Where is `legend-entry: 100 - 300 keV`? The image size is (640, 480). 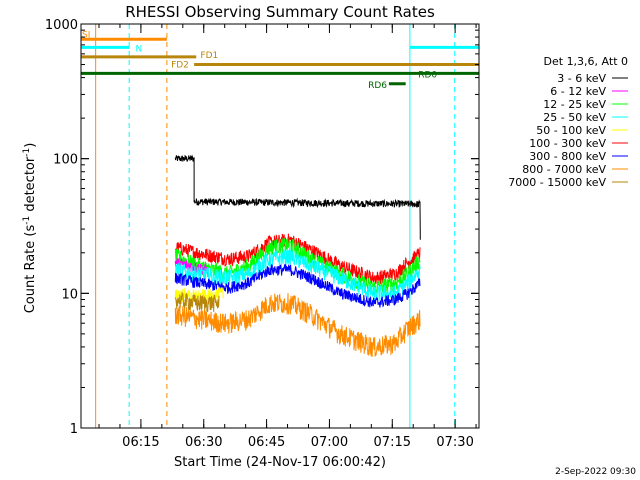
legend-entry: 100 - 300 keV is located at coordinates (567, 143).